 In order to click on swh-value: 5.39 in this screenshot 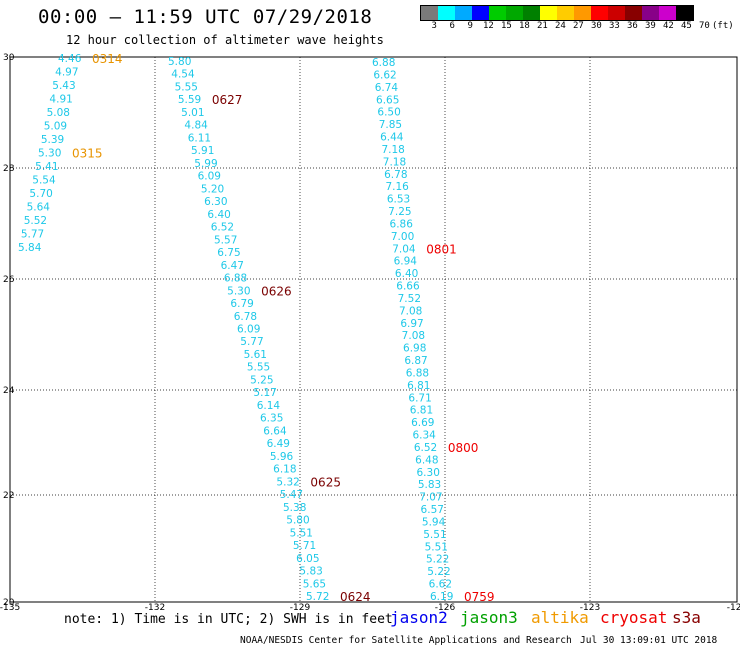, I will do `click(52, 140)`.